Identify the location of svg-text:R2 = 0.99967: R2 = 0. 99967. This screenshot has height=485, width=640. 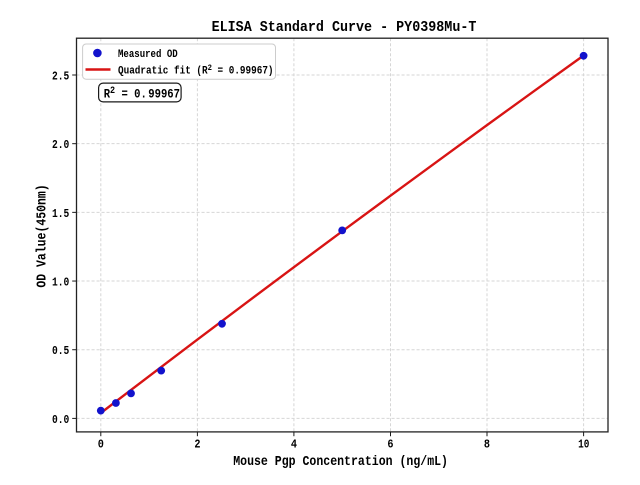
(142, 92).